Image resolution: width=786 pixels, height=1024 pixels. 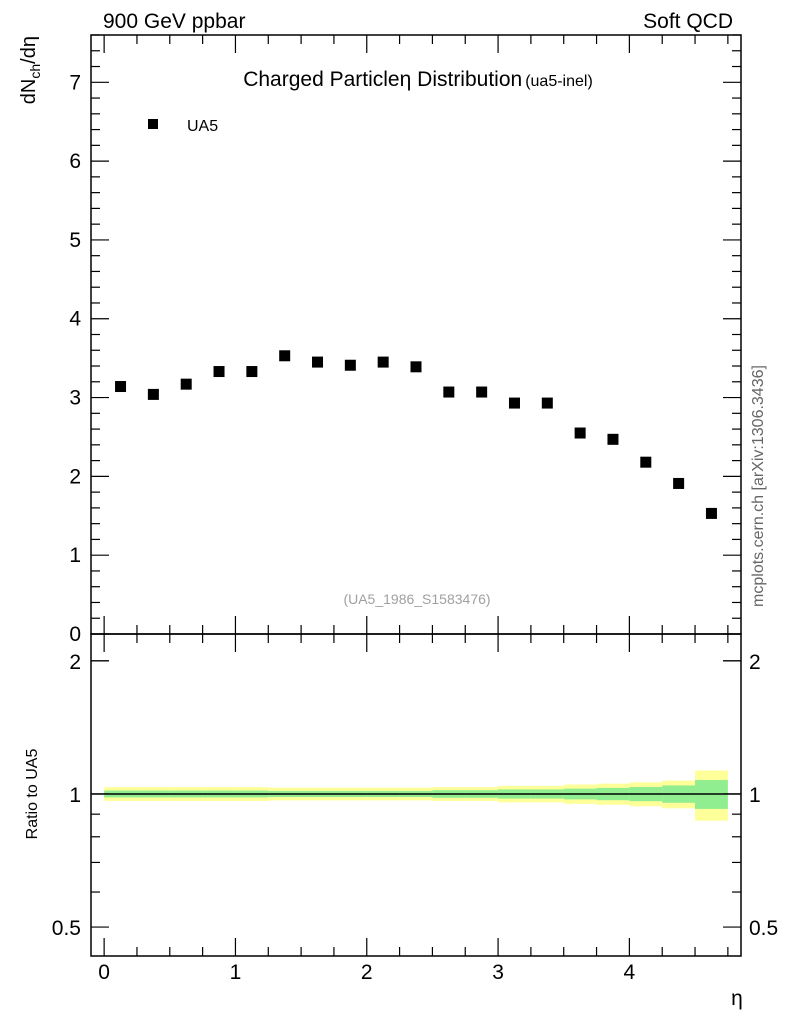 I want to click on main-y-tick-label: 0, so click(x=75, y=634).